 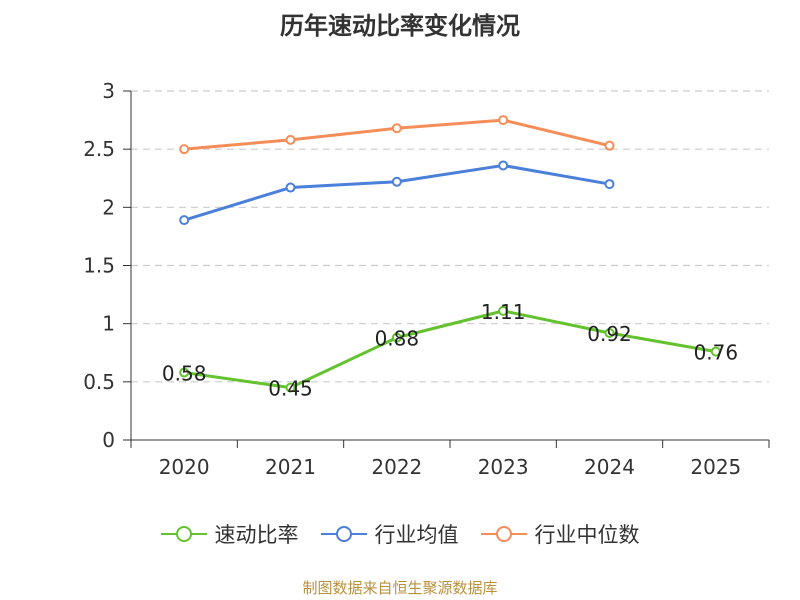 What do you see at coordinates (99, 149) in the screenshot?
I see `y-tick-label: 2.5` at bounding box center [99, 149].